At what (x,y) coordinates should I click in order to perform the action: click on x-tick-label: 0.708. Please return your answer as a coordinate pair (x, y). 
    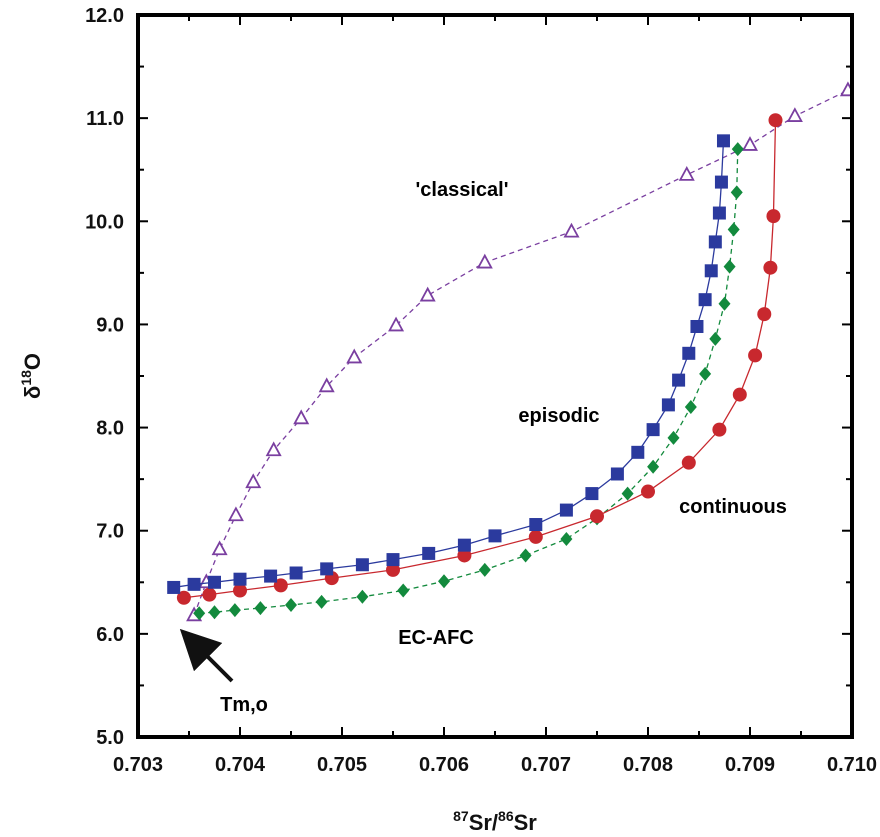
    Looking at the image, I should click on (648, 765).